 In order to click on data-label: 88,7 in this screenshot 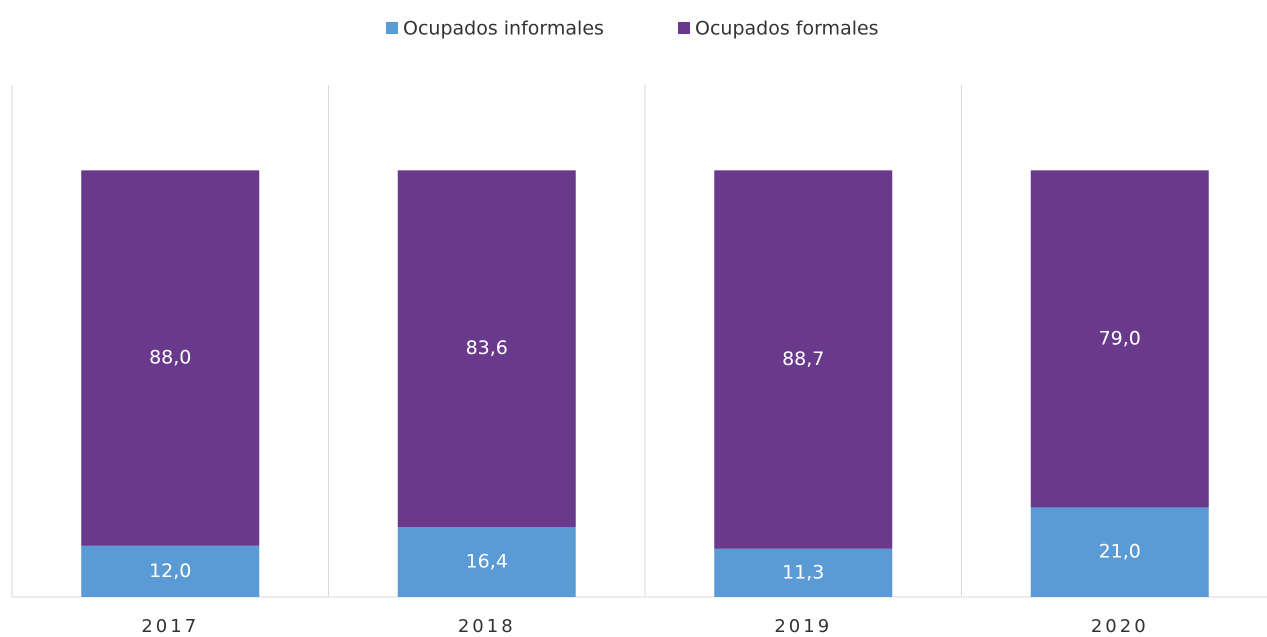, I will do `click(803, 359)`.